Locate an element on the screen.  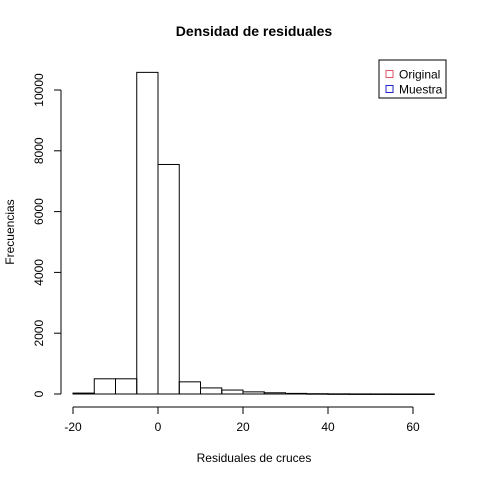
y-axis-label: Frecuencias is located at coordinates (10, 231).